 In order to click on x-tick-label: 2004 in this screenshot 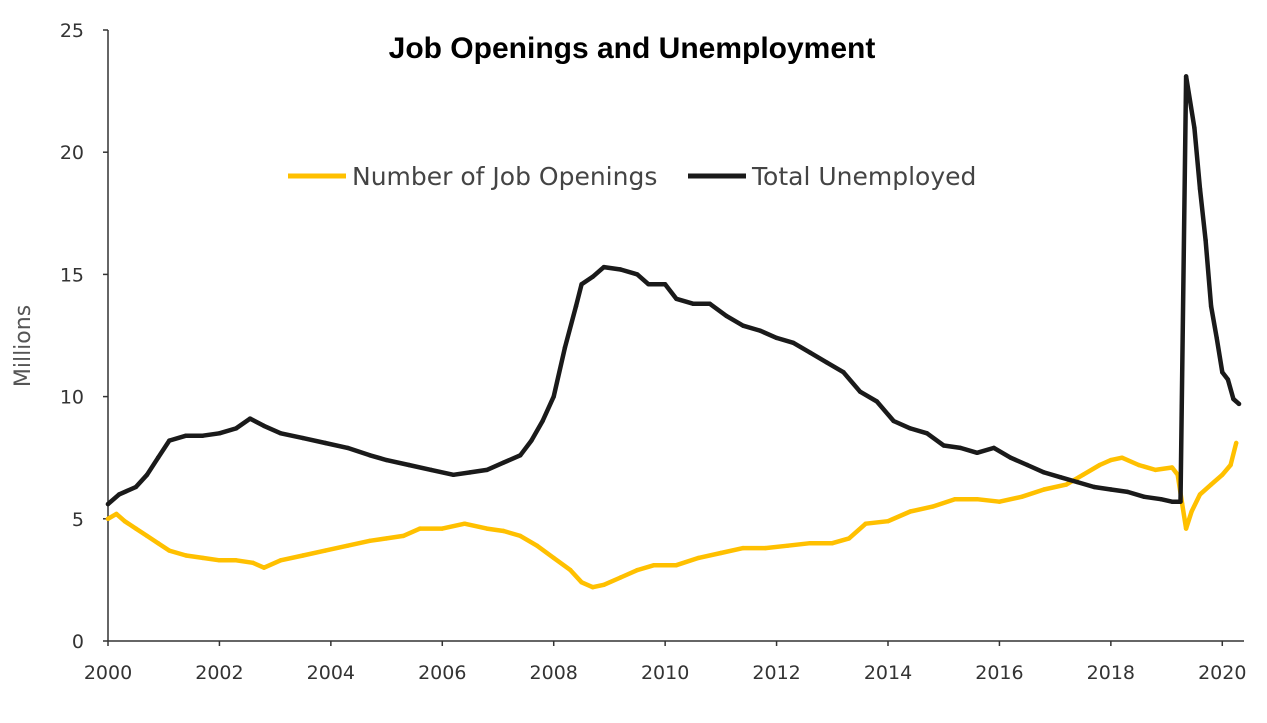, I will do `click(331, 673)`.